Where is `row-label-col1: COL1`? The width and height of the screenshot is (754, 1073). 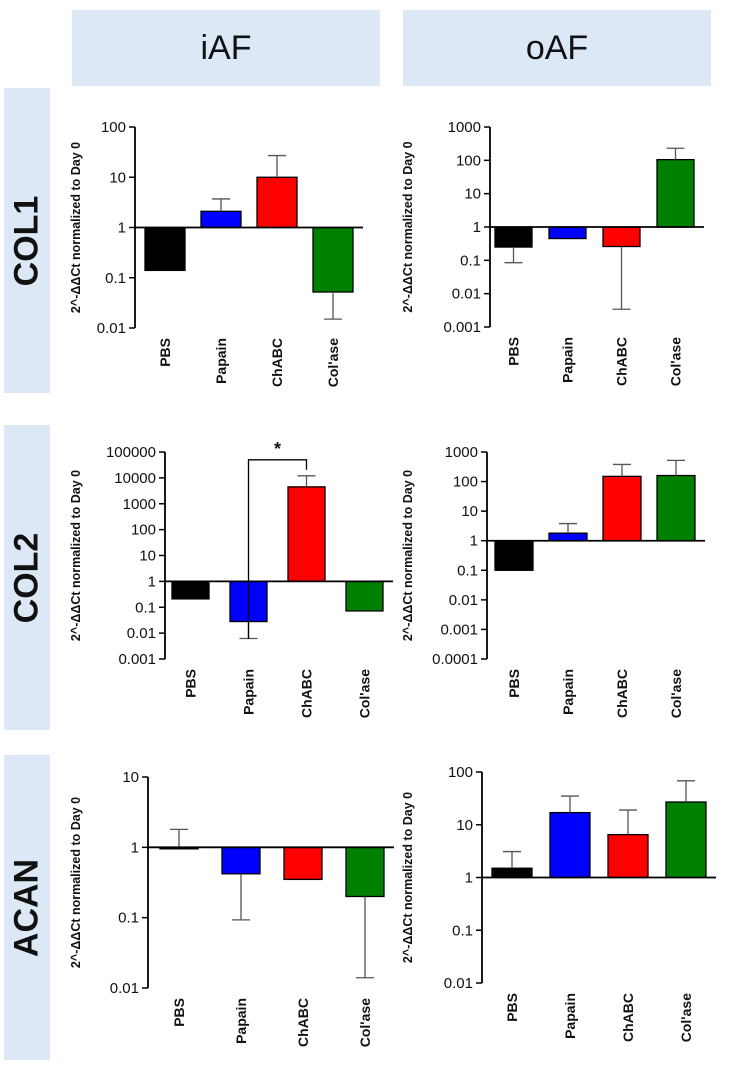 row-label-col1: COL1 is located at coordinates (27, 240).